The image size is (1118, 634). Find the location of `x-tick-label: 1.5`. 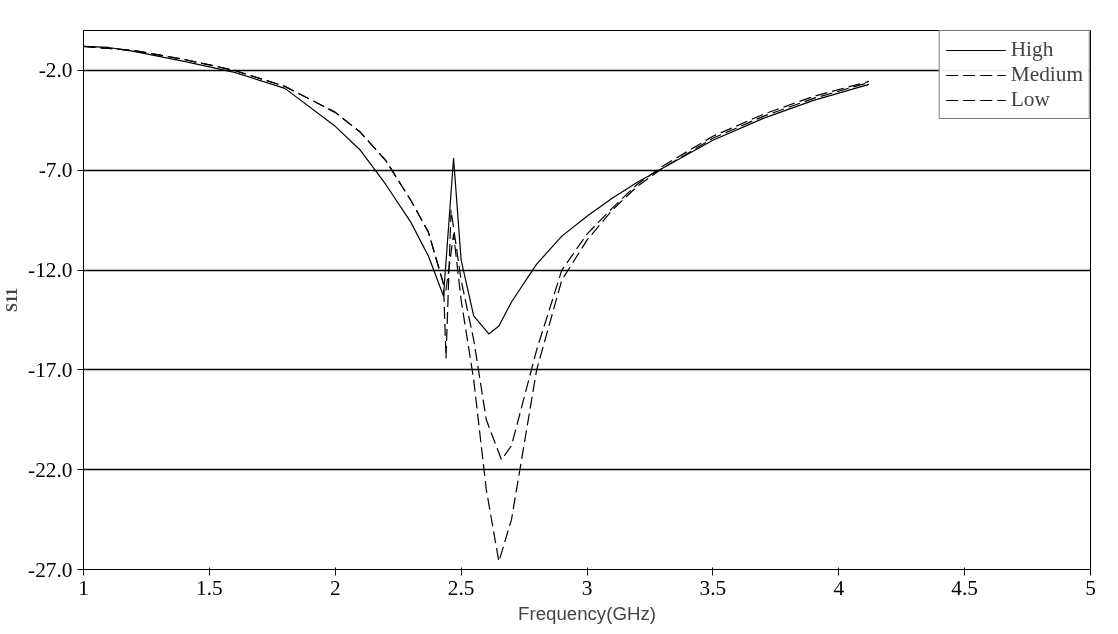

x-tick-label: 1.5 is located at coordinates (209, 587).